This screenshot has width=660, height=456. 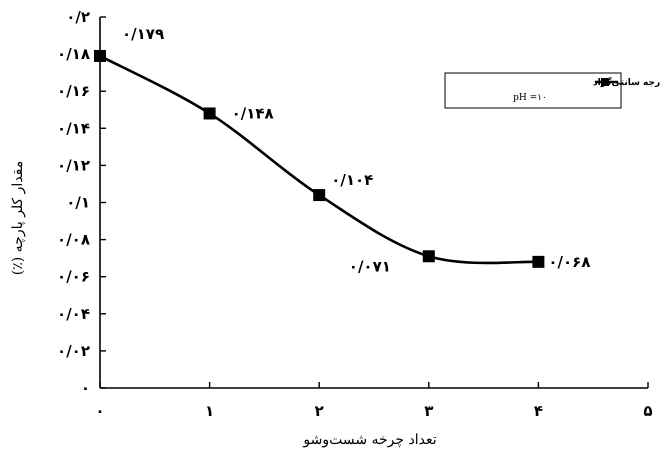 I want to click on x-axis-title: تعداد چرخه شست‌وشو, so click(x=369, y=440).